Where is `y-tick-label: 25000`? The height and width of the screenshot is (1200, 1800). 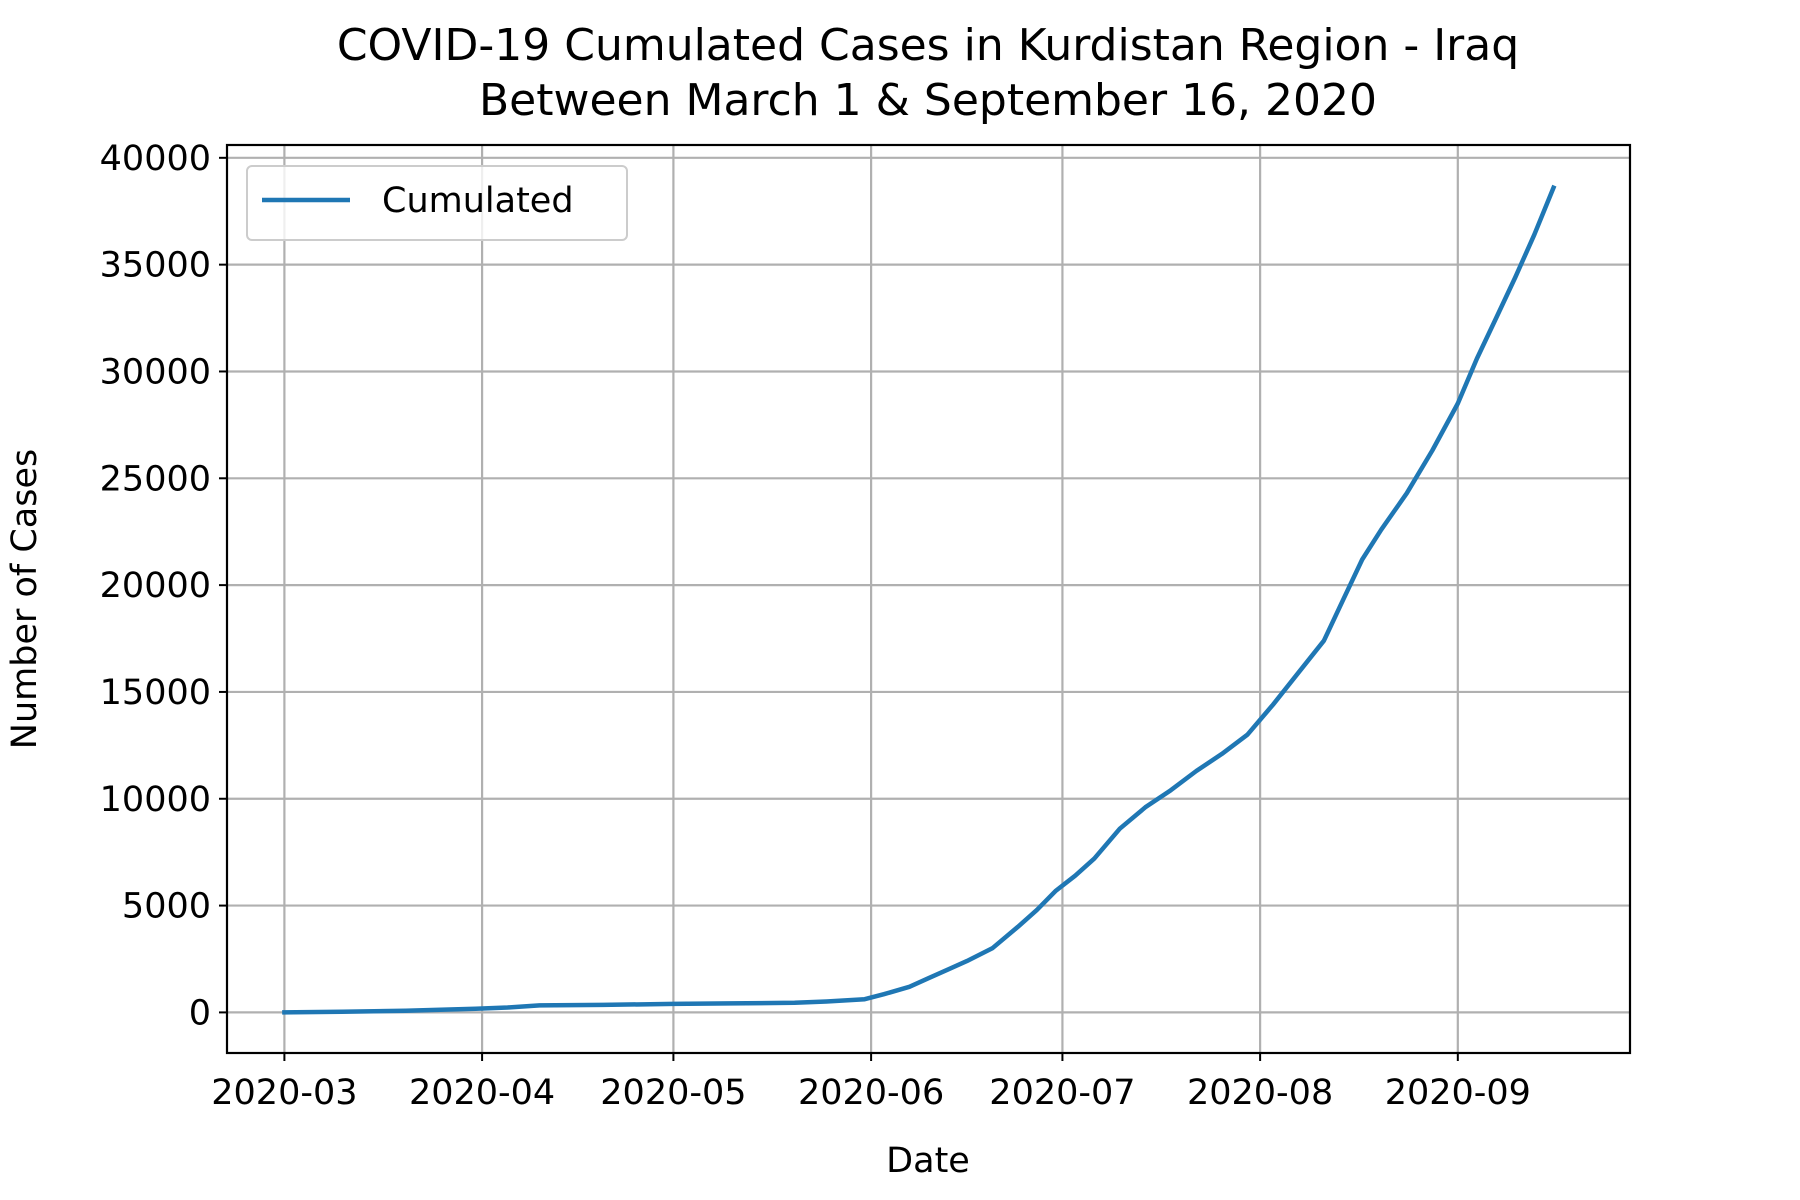
y-tick-label: 25000 is located at coordinates (155, 479).